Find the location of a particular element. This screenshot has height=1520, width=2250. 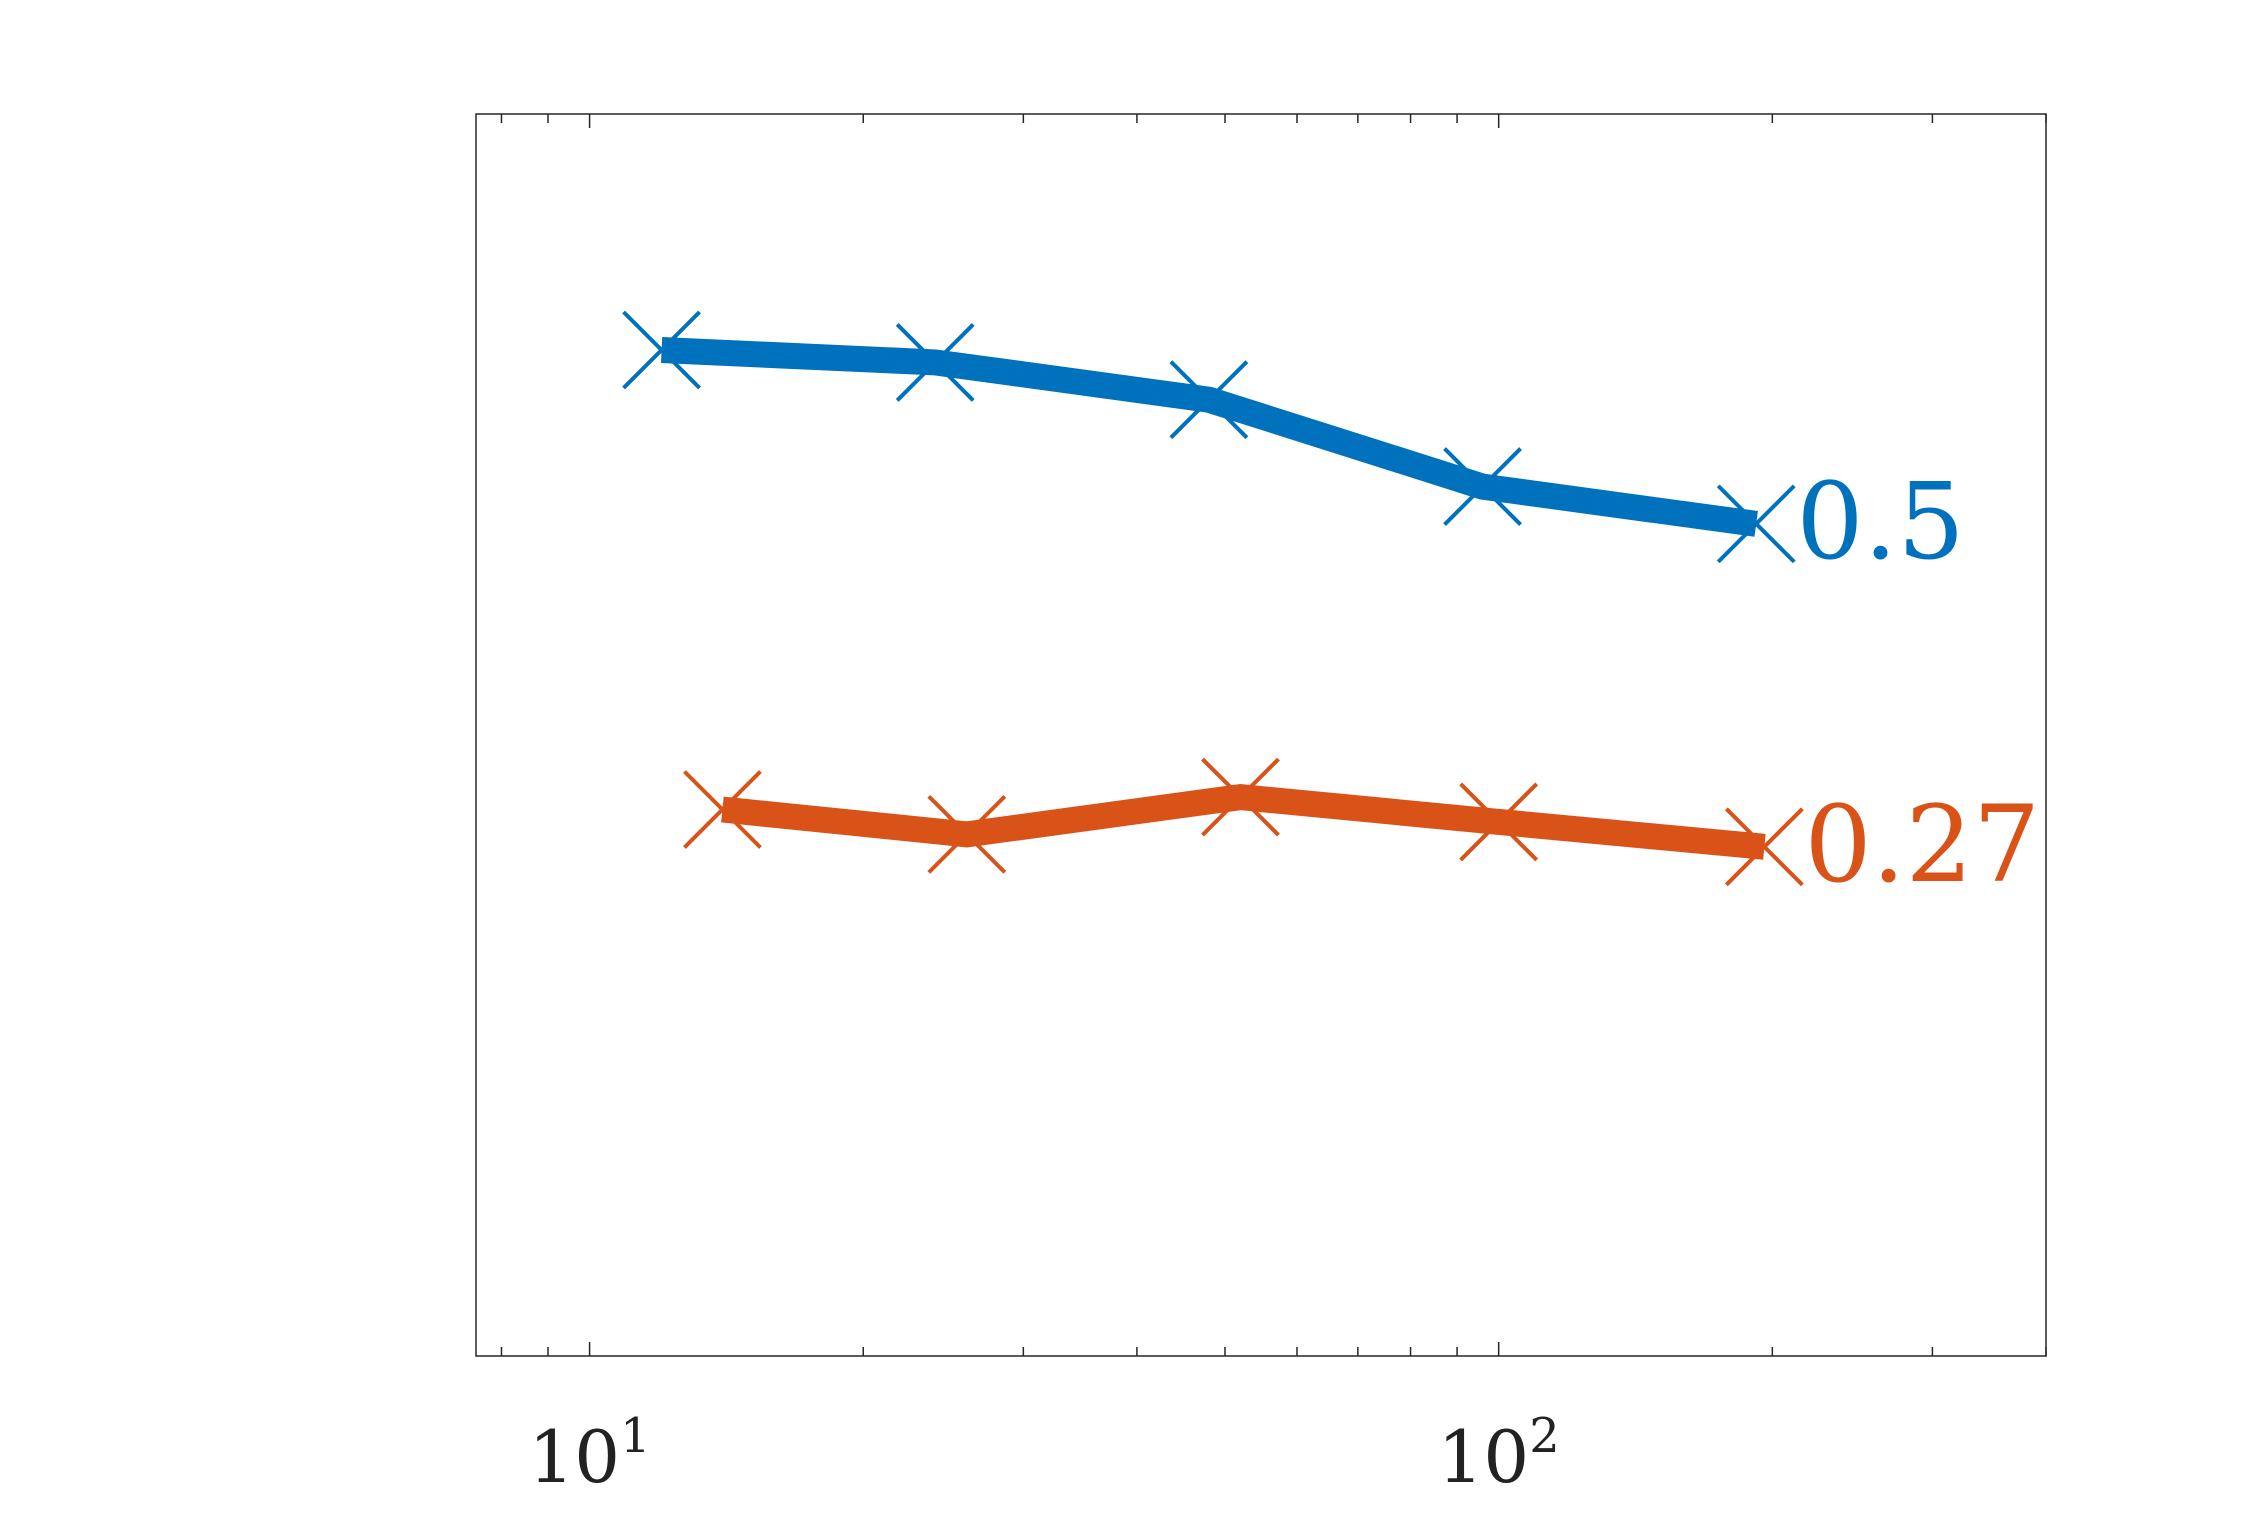

x-tick-label-exponent: 1 is located at coordinates (635, 1436).